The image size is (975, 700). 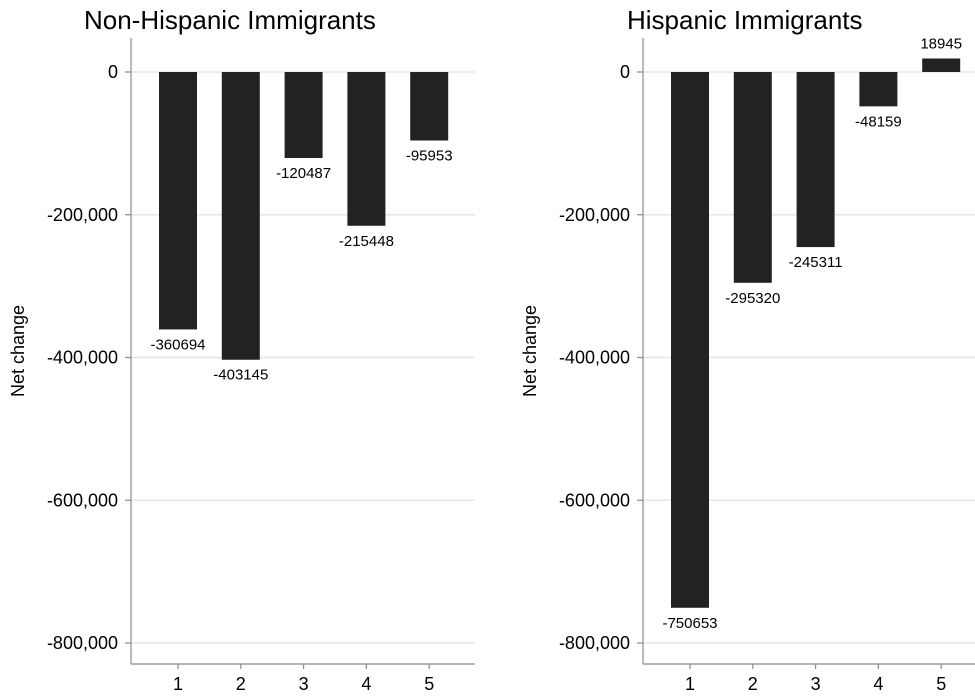 I want to click on data-label: 18945, so click(x=941, y=43).